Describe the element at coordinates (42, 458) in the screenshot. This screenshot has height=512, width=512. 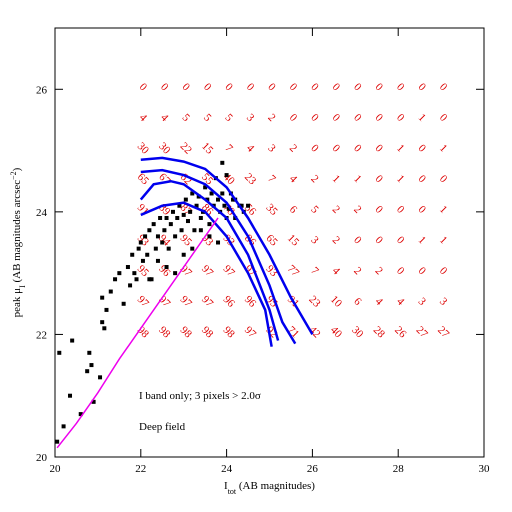
I see `y-tick-label: 20` at that location.